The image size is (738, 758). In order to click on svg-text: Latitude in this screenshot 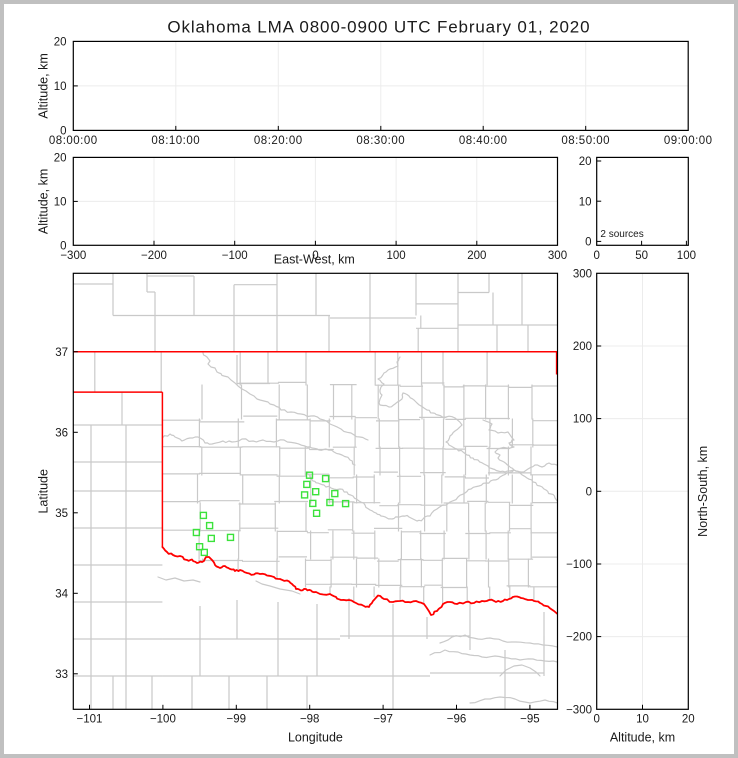, I will do `click(44, 491)`.